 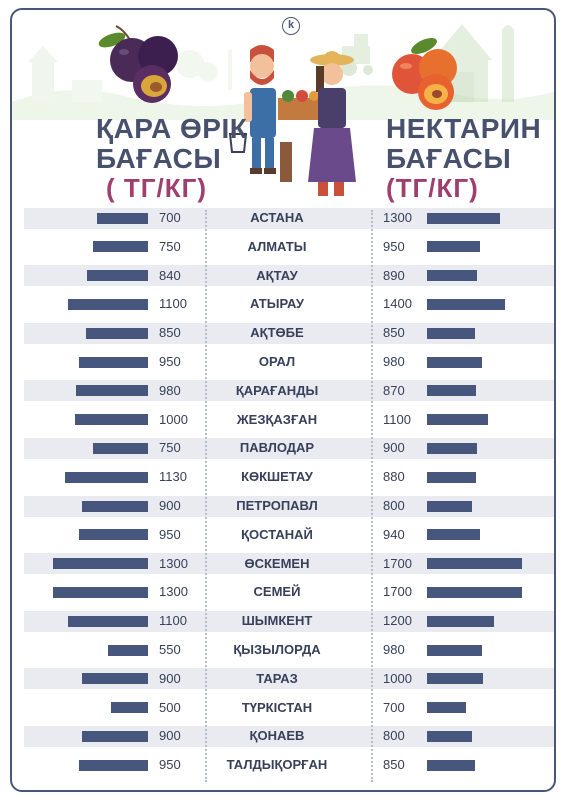 I want to click on city-label: КӨКШЕТАУ, so click(x=277, y=477).